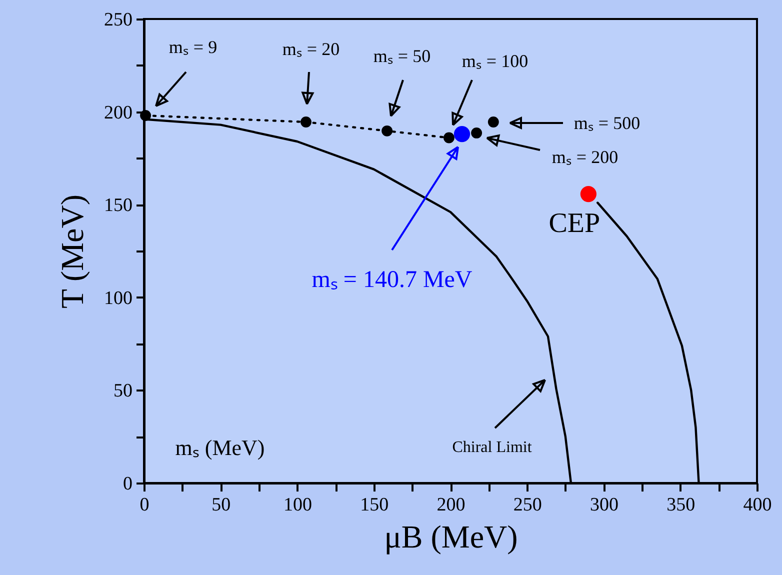 Image resolution: width=782 pixels, height=575 pixels. Describe the element at coordinates (118, 113) in the screenshot. I see `y-tick-label: 200` at that location.